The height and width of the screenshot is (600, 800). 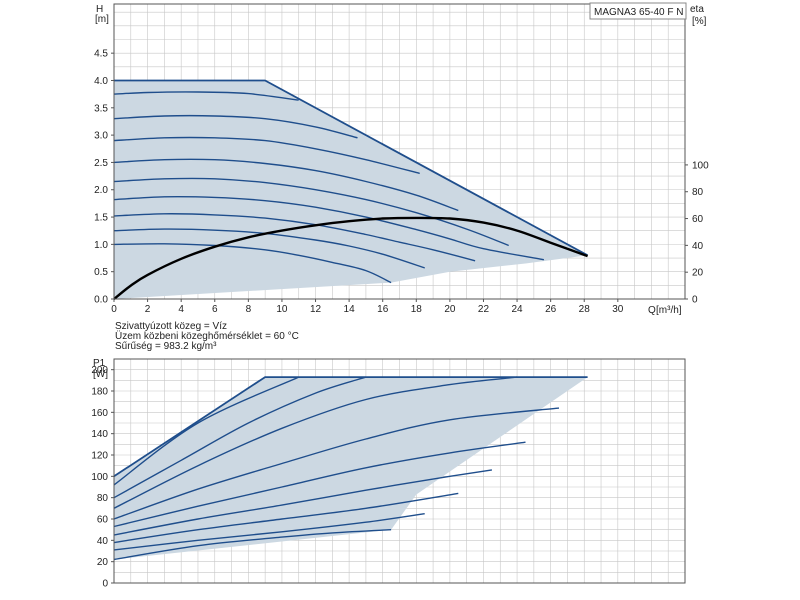 I want to click on y-tick-label: 200, so click(x=99, y=370).